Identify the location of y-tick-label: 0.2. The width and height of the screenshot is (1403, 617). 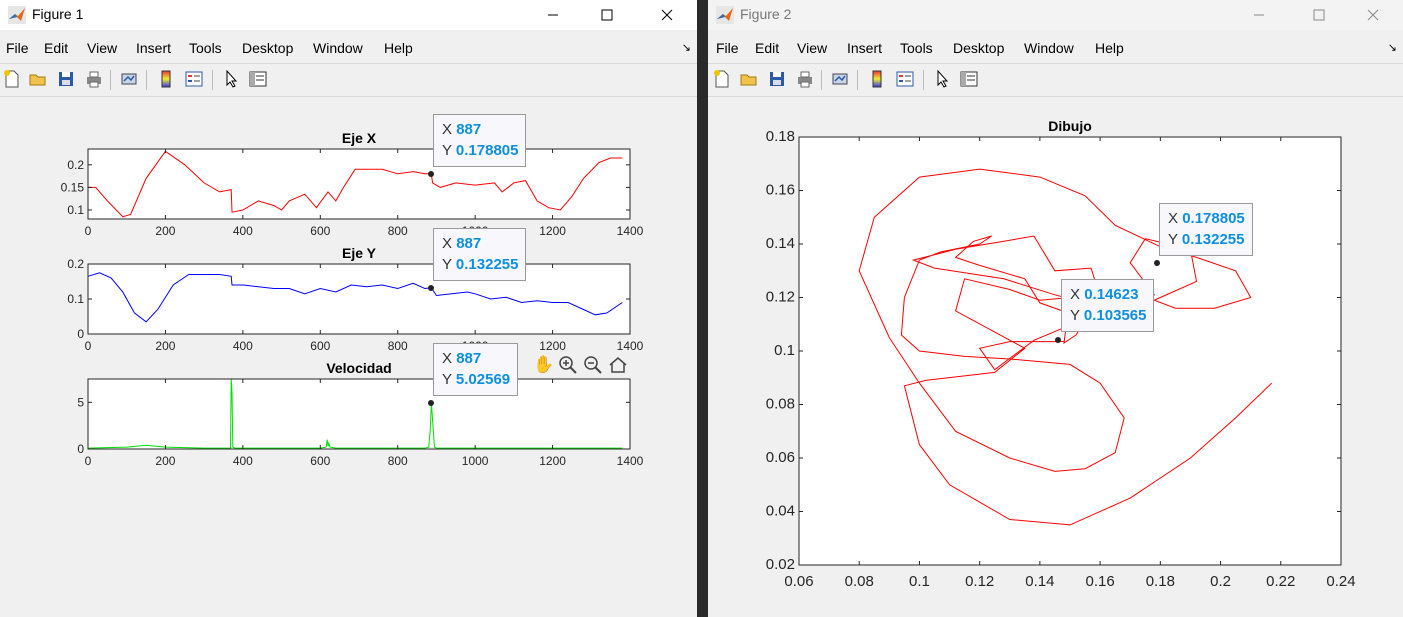
(75, 165).